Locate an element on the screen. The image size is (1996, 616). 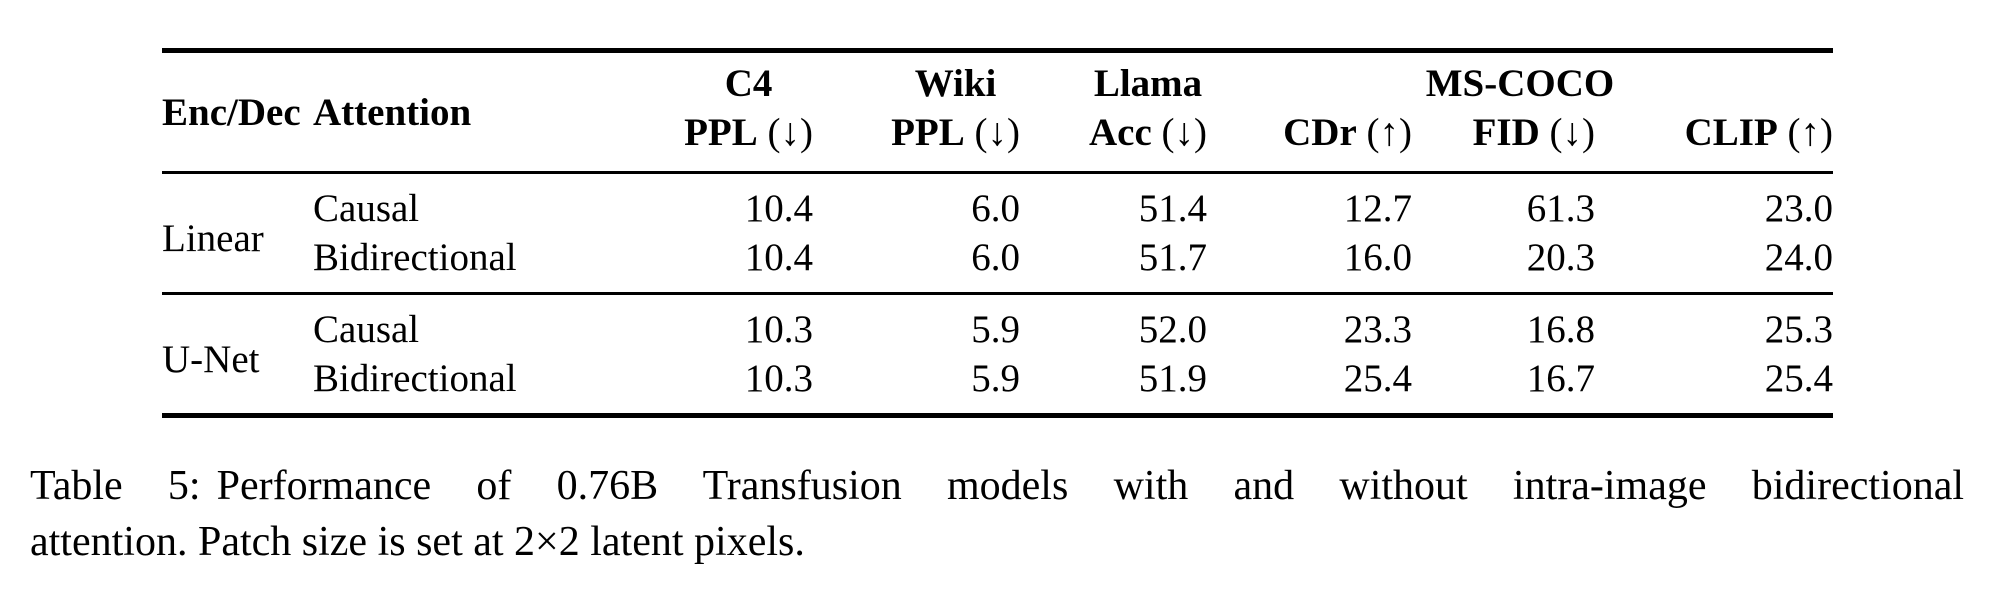
value-cell: 61.3 is located at coordinates (1560, 208).